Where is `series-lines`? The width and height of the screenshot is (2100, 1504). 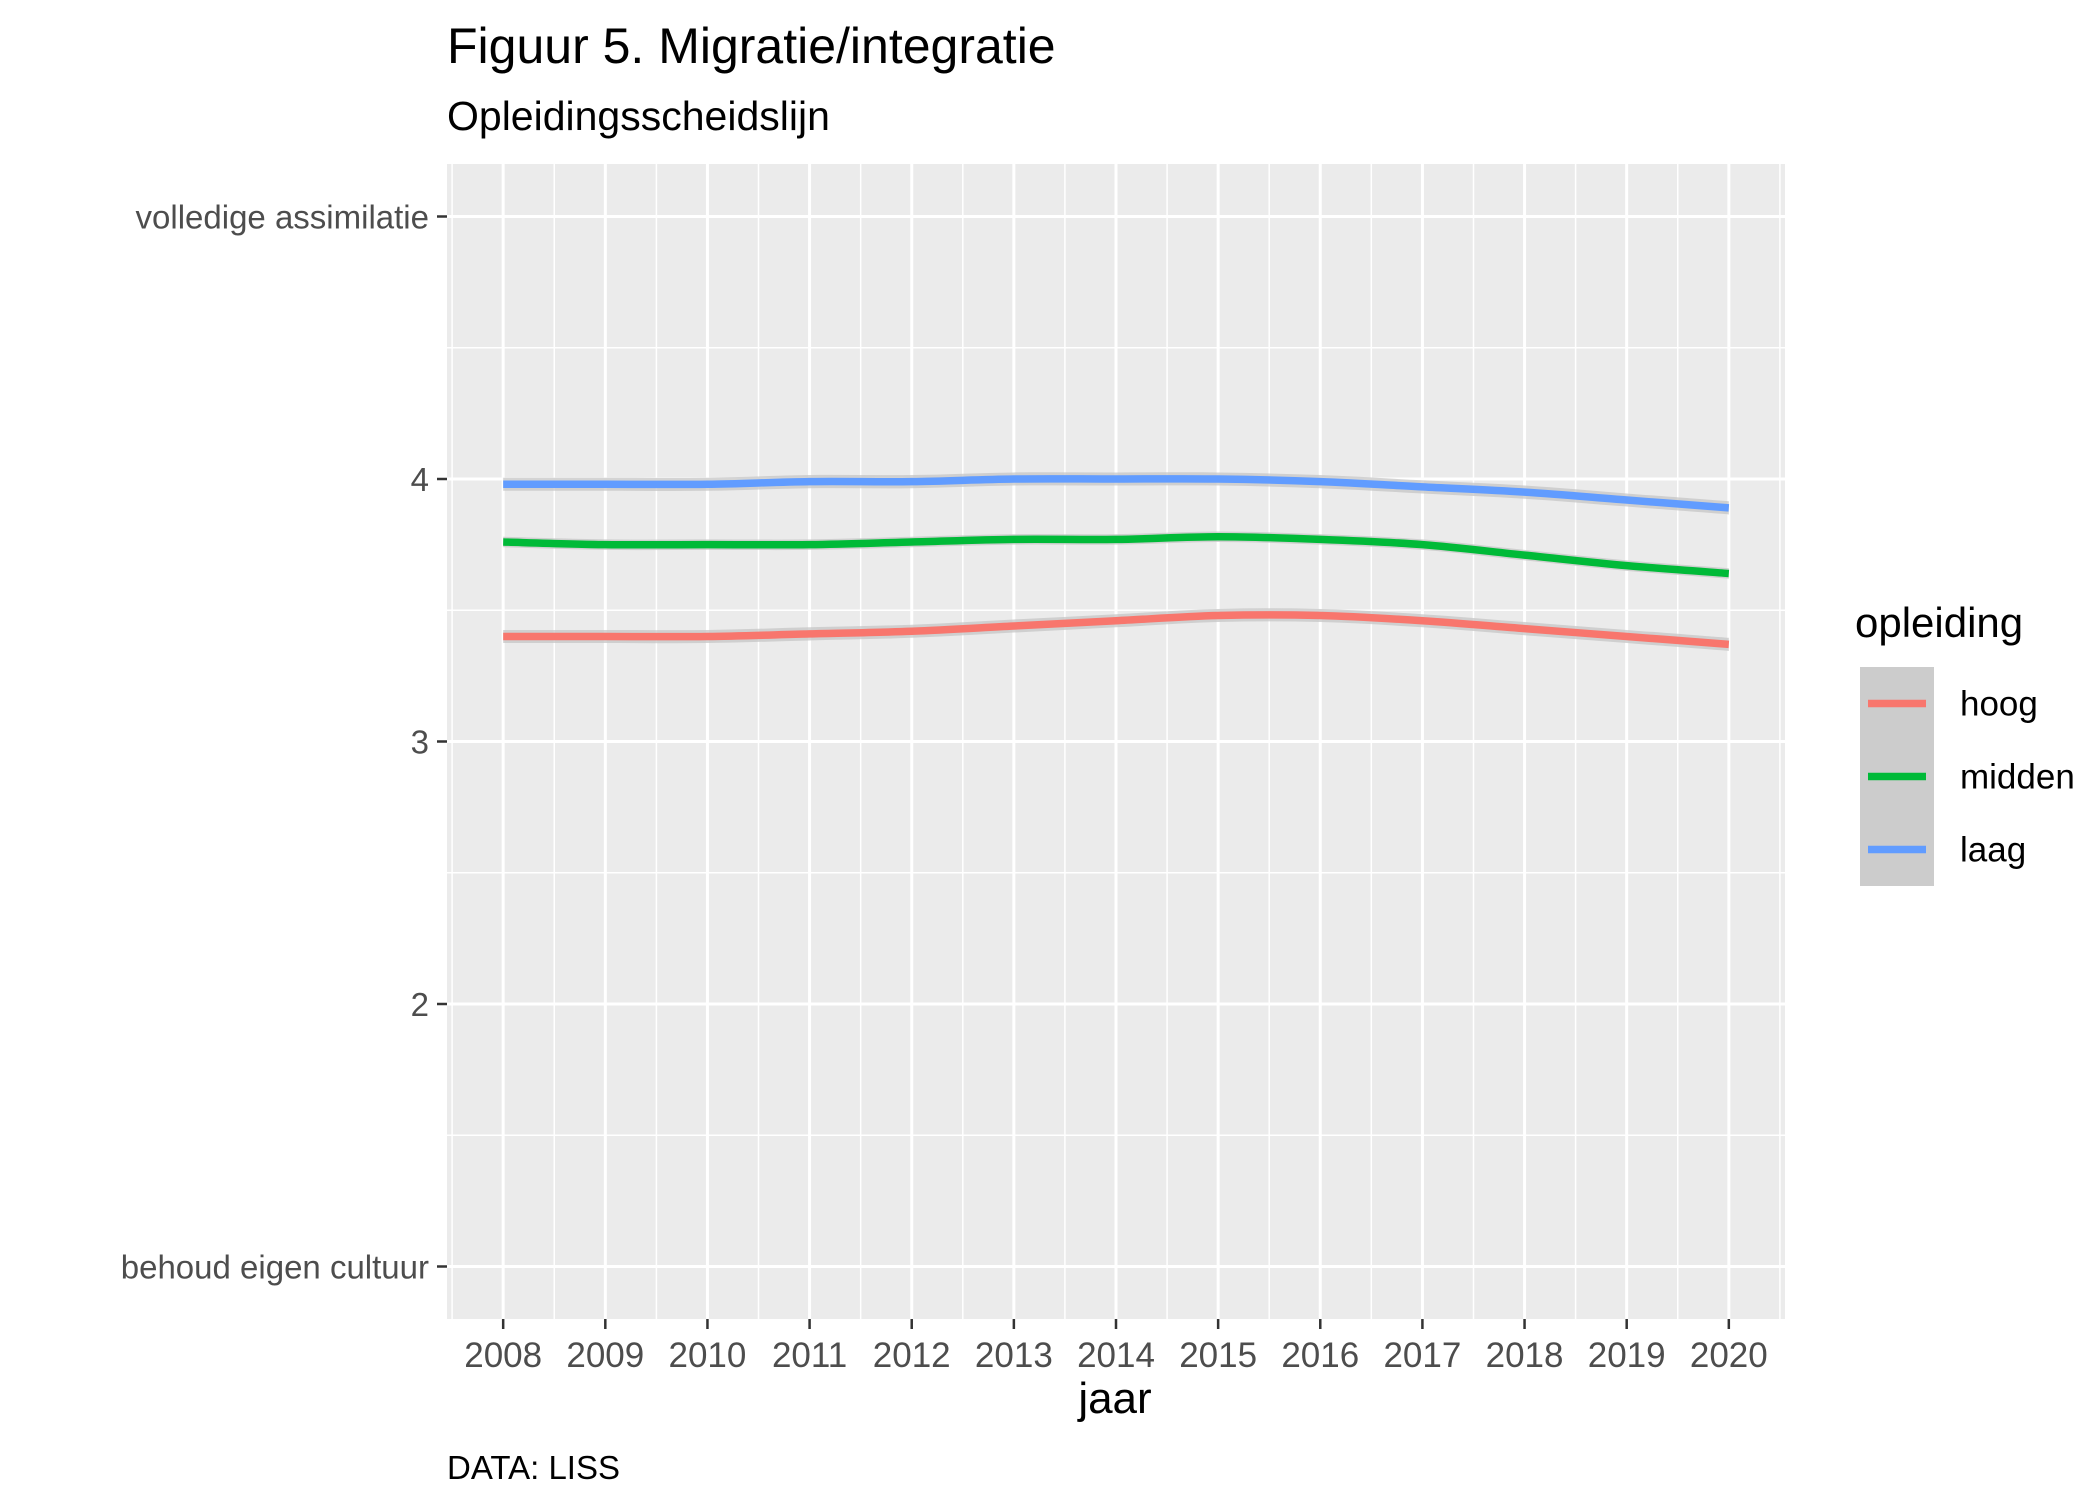
series-lines is located at coordinates (1116, 562).